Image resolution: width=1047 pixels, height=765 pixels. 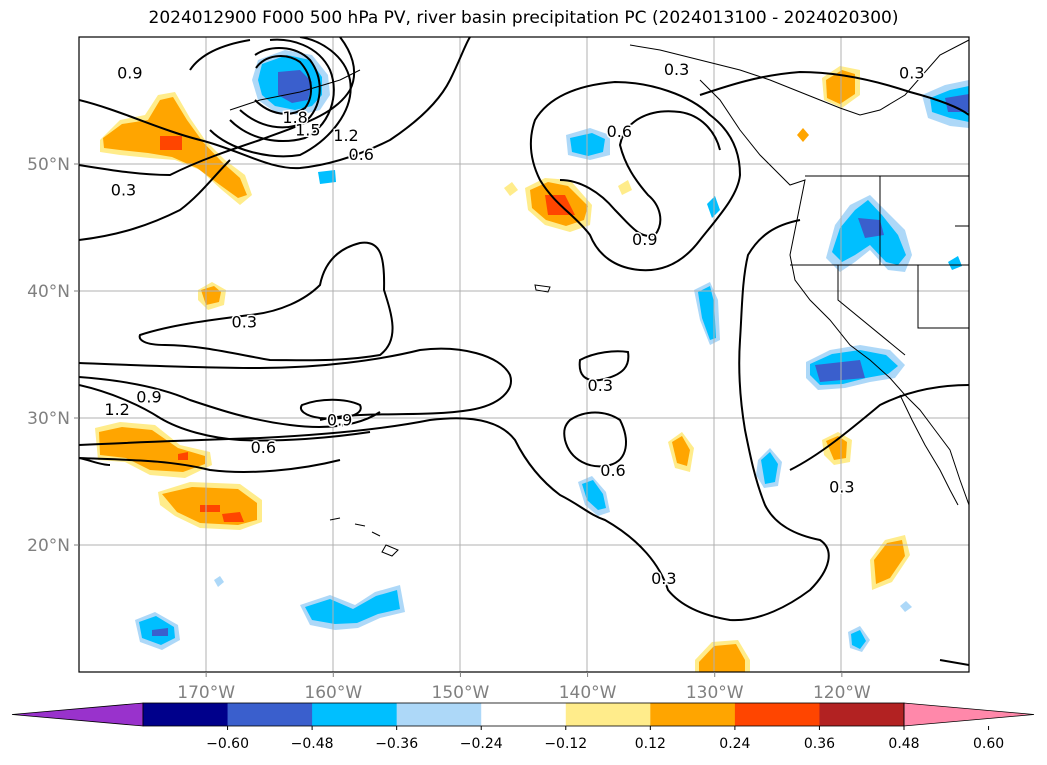 What do you see at coordinates (295, 90) in the screenshot?
I see `coast-alaska` at bounding box center [295, 90].